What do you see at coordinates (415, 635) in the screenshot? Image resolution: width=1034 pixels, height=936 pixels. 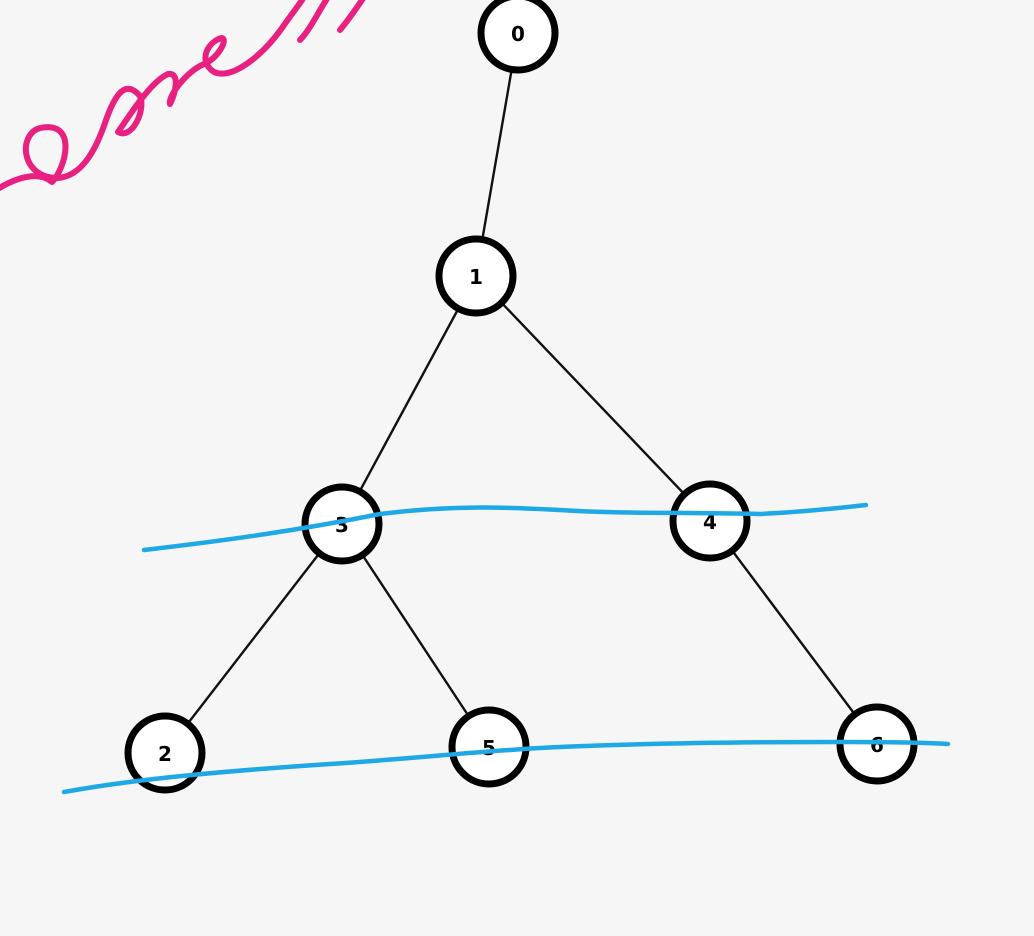 I see `edge-n3-n5` at bounding box center [415, 635].